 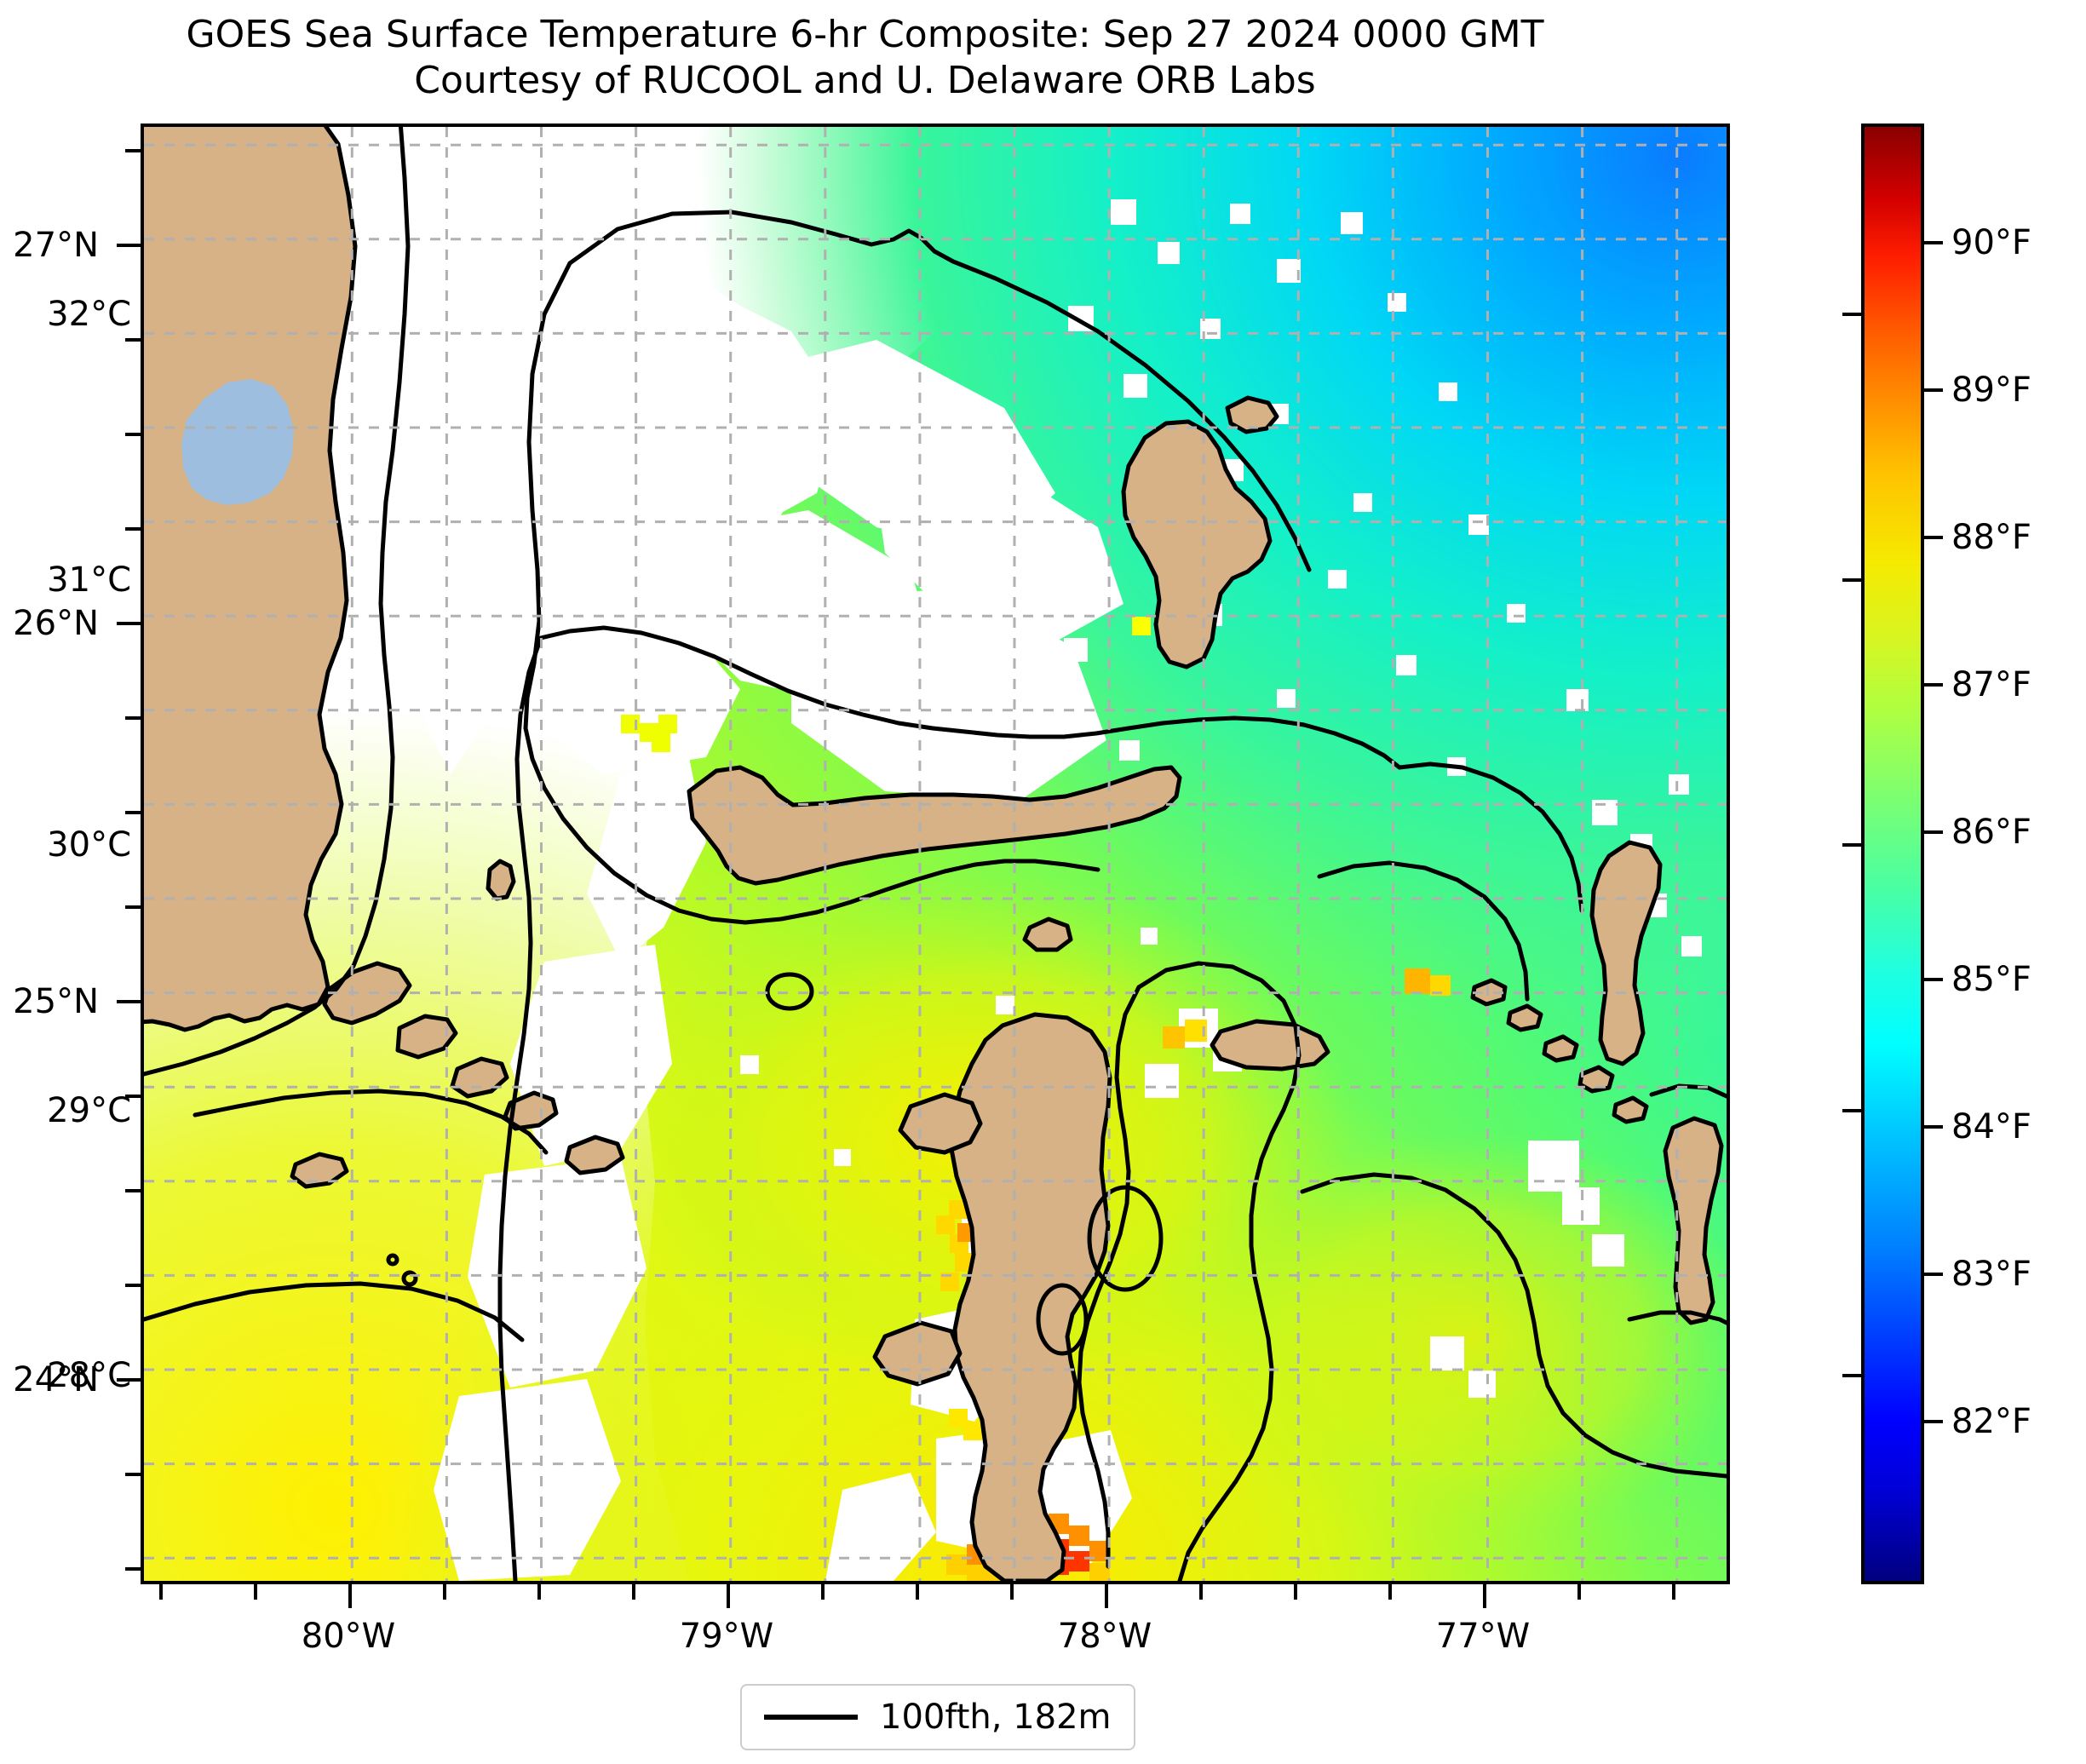 What do you see at coordinates (1991, 1421) in the screenshot?
I see `cbar-label-82f: 82°F` at bounding box center [1991, 1421].